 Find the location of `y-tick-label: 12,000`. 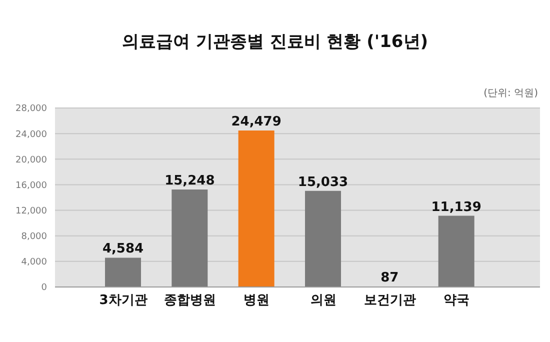

y-tick-label: 12,000 is located at coordinates (32, 211).